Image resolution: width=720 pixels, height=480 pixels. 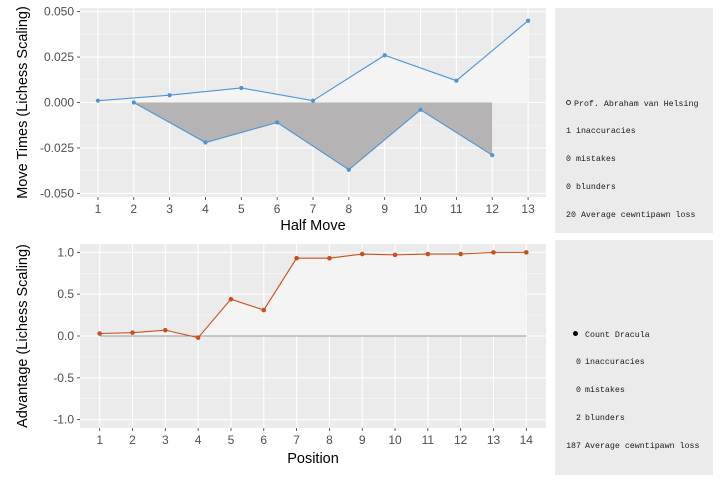 I want to click on black-name-row: Count Dracula, so click(x=633, y=335).